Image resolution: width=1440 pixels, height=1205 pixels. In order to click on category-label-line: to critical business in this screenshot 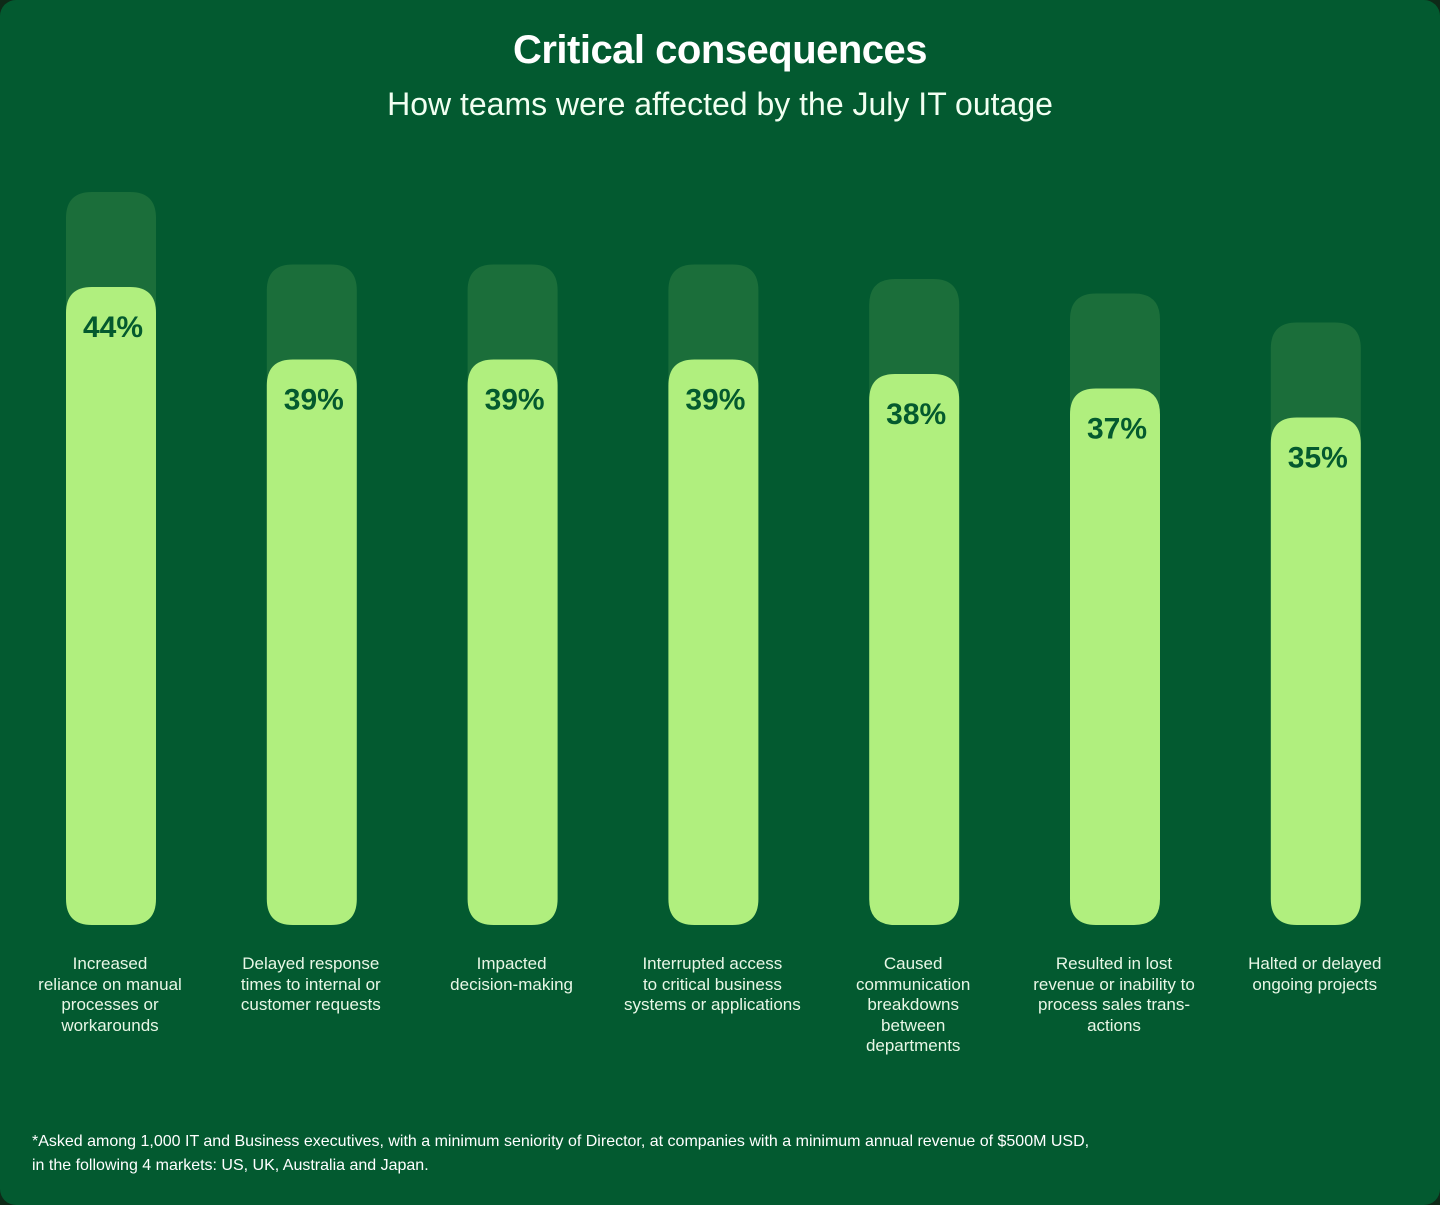, I will do `click(712, 984)`.